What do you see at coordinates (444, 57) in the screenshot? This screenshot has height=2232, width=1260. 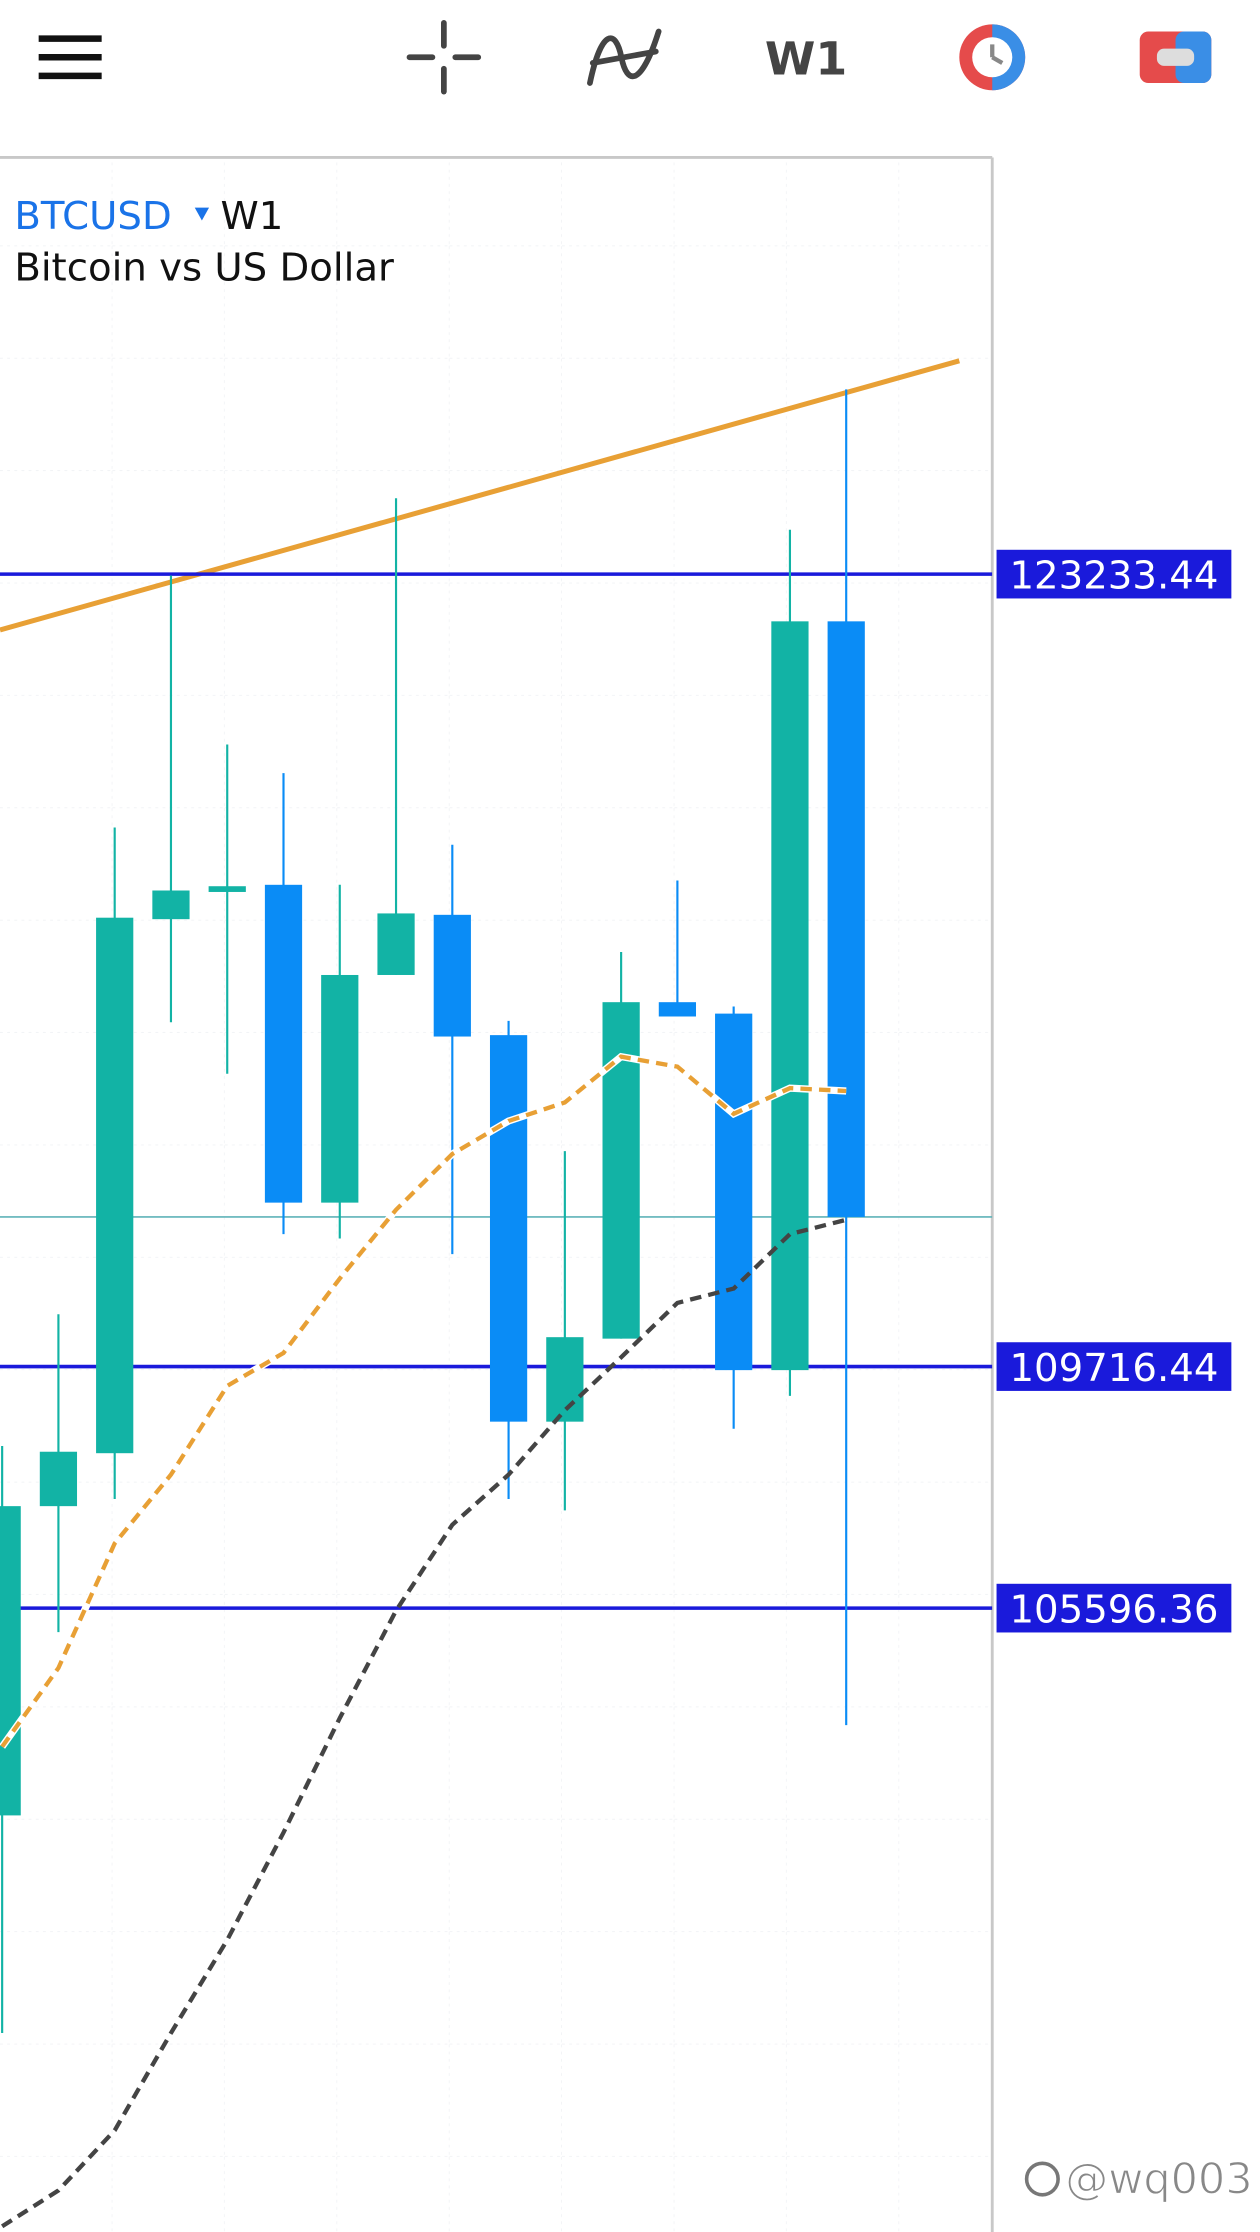 I see `crosshair-button` at bounding box center [444, 57].